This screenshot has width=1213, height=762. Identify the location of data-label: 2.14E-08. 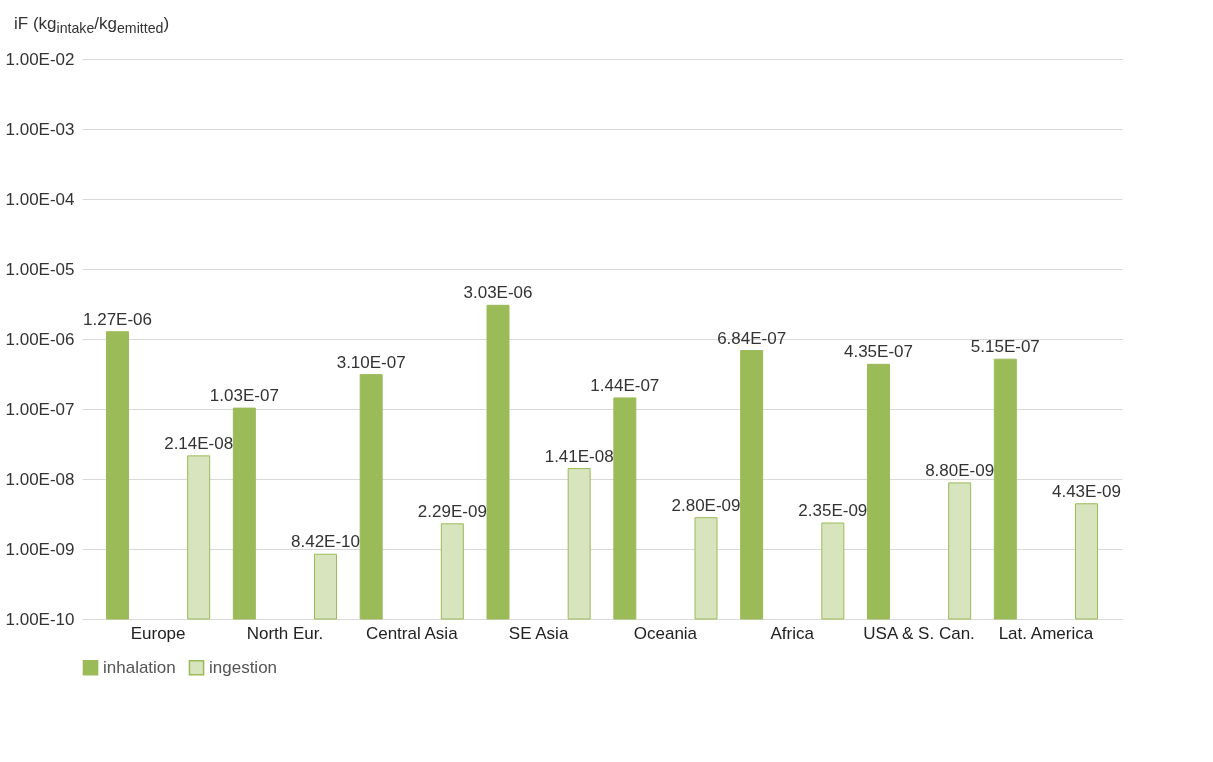
(199, 443).